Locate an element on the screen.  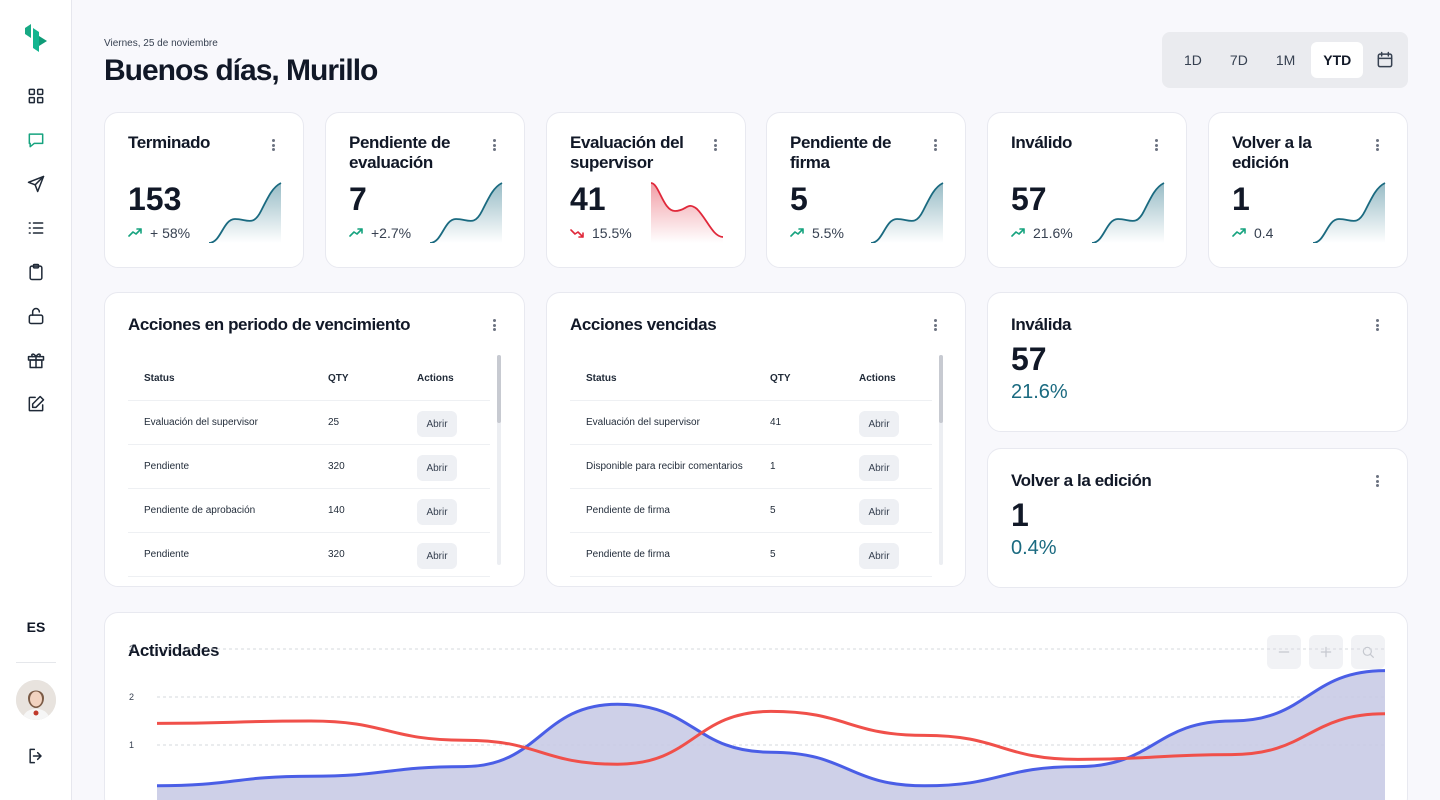
zoom-out-button is located at coordinates (1284, 652).